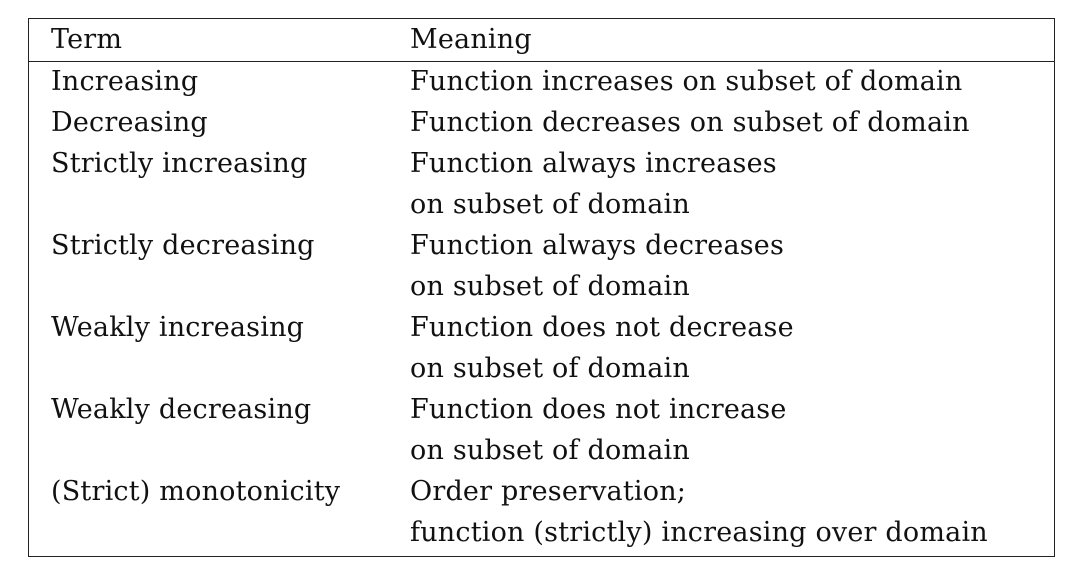 Image resolution: width=1080 pixels, height=576 pixels. What do you see at coordinates (183, 245) in the screenshot?
I see `row-term: Strictly decreasing` at bounding box center [183, 245].